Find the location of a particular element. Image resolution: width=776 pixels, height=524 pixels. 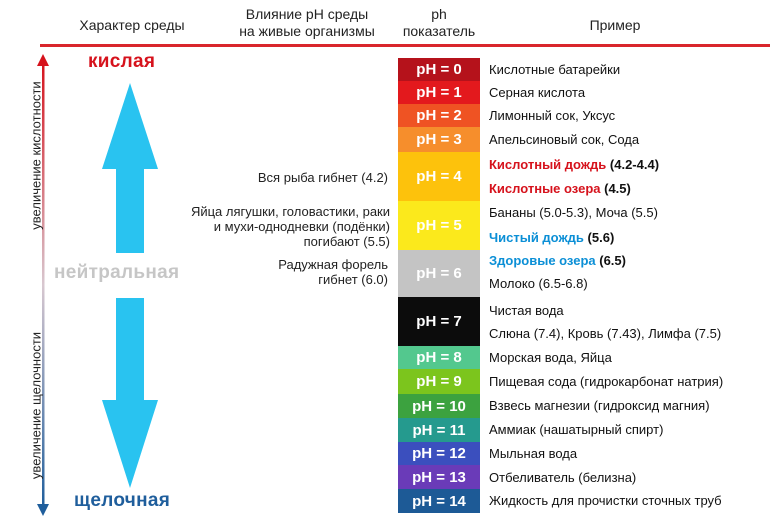

example-ph0: Кислотные батарейки is located at coordinates (555, 69).